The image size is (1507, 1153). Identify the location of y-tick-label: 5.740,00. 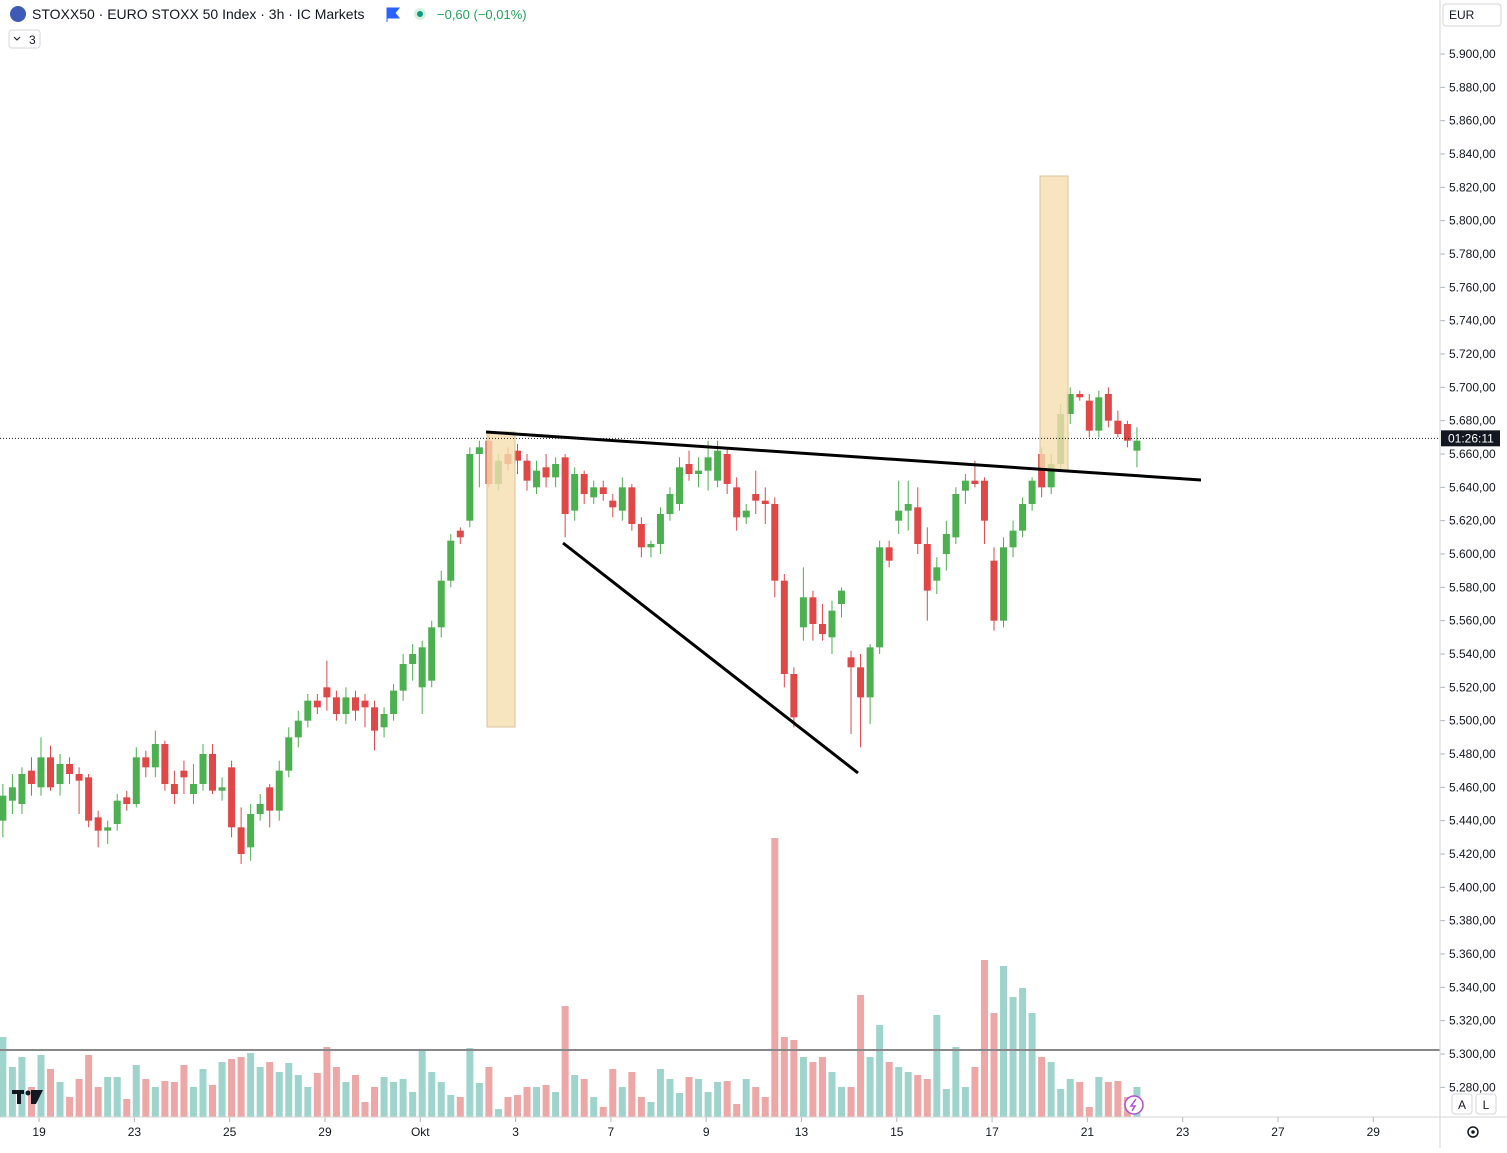
(1472, 321).